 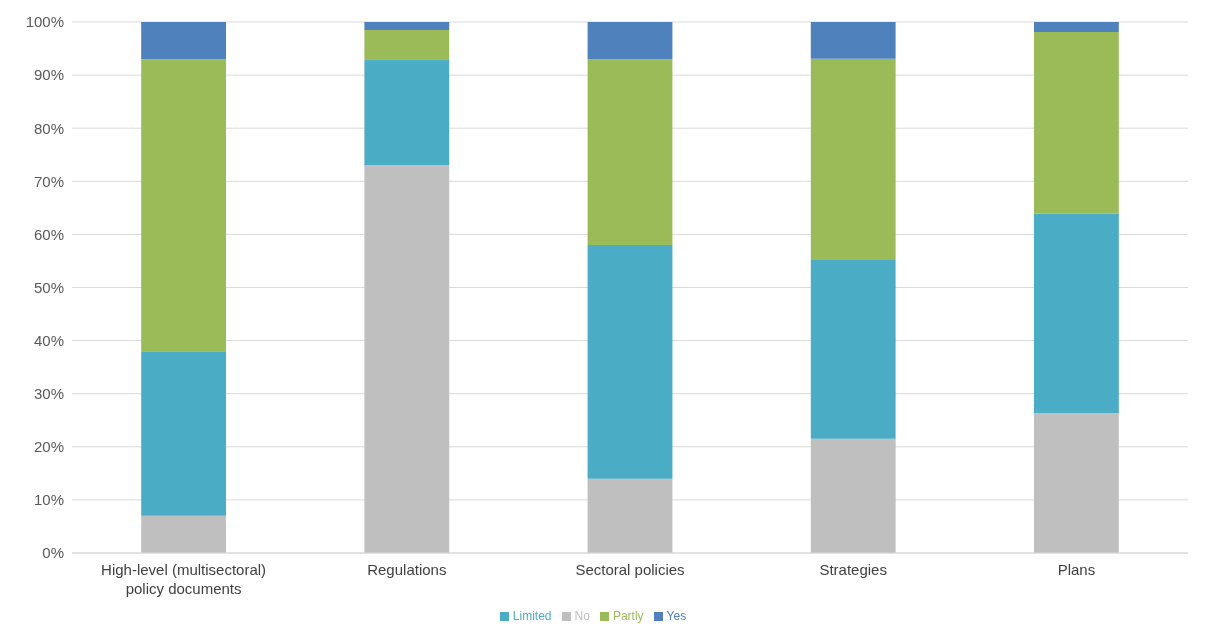 I want to click on y-tick-label: 80%, so click(x=48, y=128).